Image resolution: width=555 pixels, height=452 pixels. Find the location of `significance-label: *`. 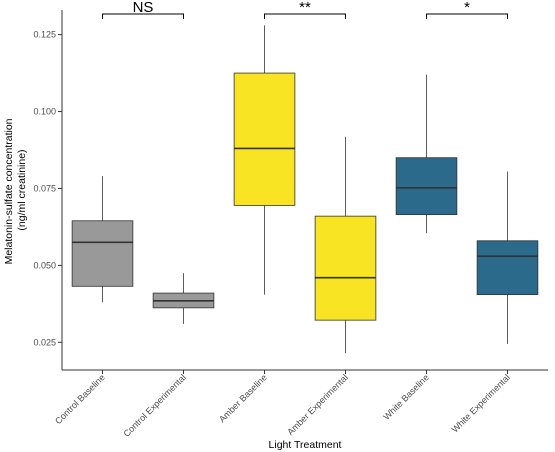

significance-label: * is located at coordinates (467, 8).